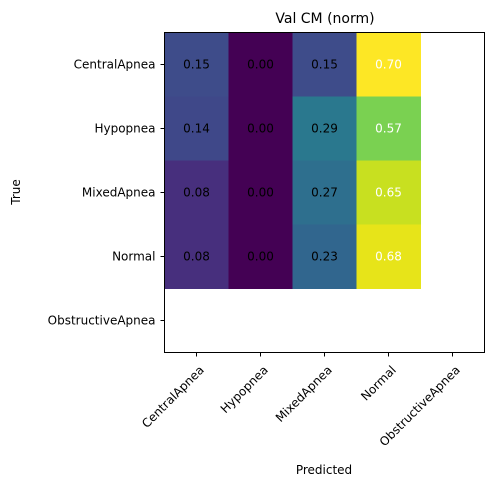  What do you see at coordinates (124, 129) in the screenshot?
I see `y-tick-label: Hypopnea` at bounding box center [124, 129].